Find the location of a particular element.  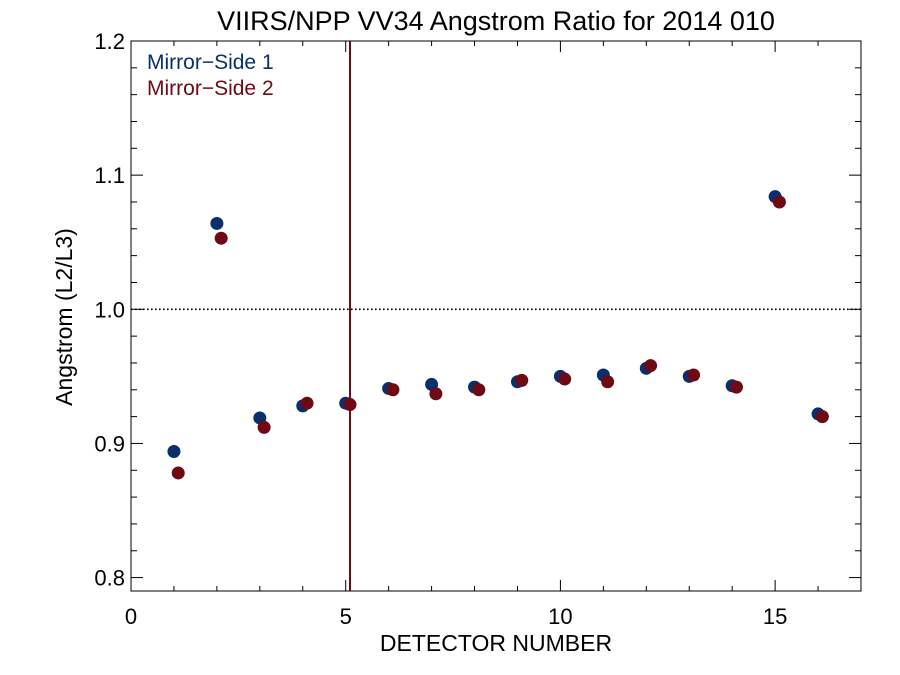

x-tick-label: 10 is located at coordinates (560, 616).